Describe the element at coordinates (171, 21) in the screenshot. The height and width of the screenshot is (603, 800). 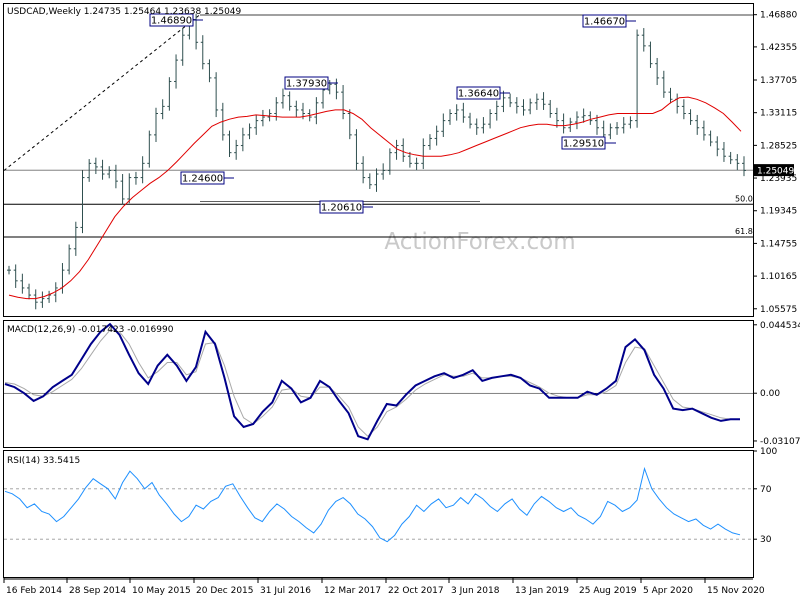
I see `annotation-label: 1.46890` at that location.